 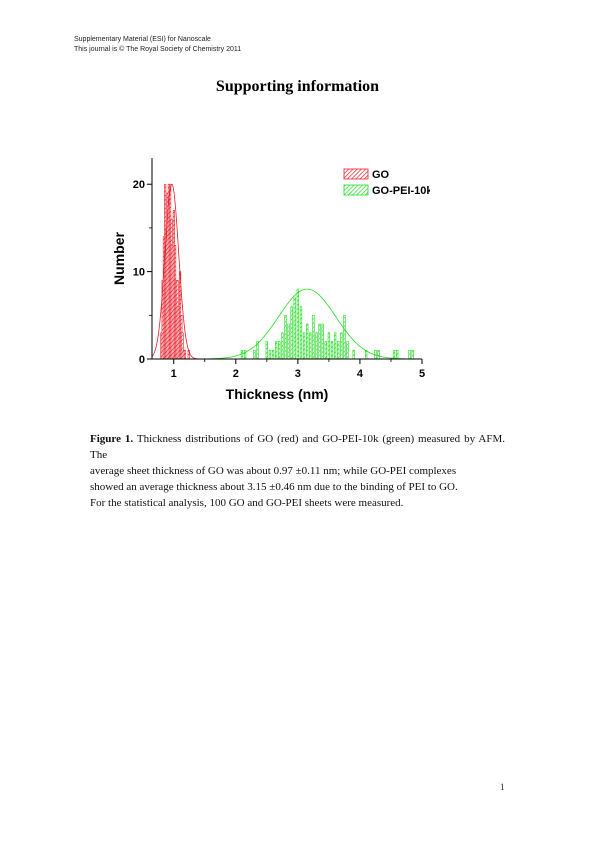 What do you see at coordinates (422, 374) in the screenshot?
I see `x-tick-label: 5` at bounding box center [422, 374].